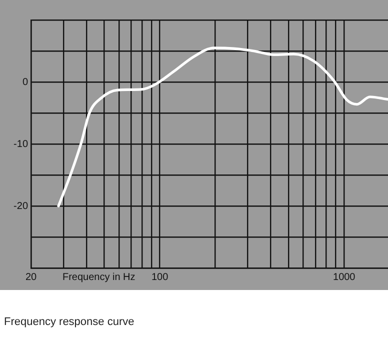 The width and height of the screenshot is (388, 343). What do you see at coordinates (21, 144) in the screenshot?
I see `y-tick-label: -10` at bounding box center [21, 144].